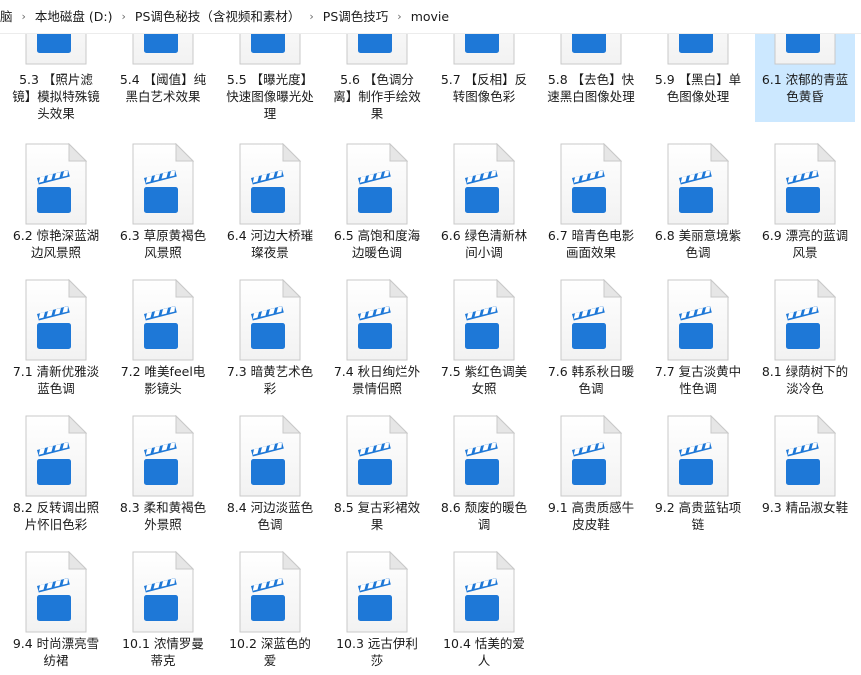 The image size is (861, 675). What do you see at coordinates (484, 200) in the screenshot?
I see `file-item: 6.6 绿色清新林间小调` at bounding box center [484, 200].